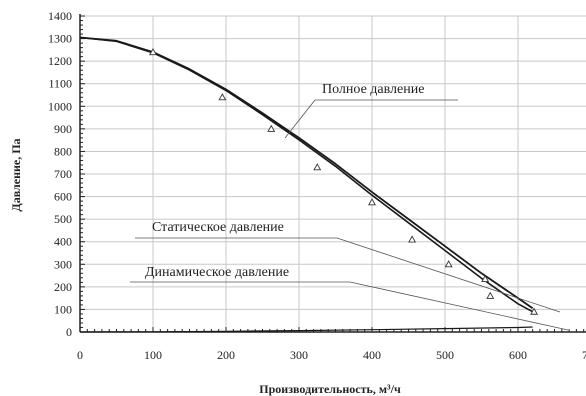  Describe the element at coordinates (153, 355) in the screenshot. I see `x-tick-label: 100` at that location.